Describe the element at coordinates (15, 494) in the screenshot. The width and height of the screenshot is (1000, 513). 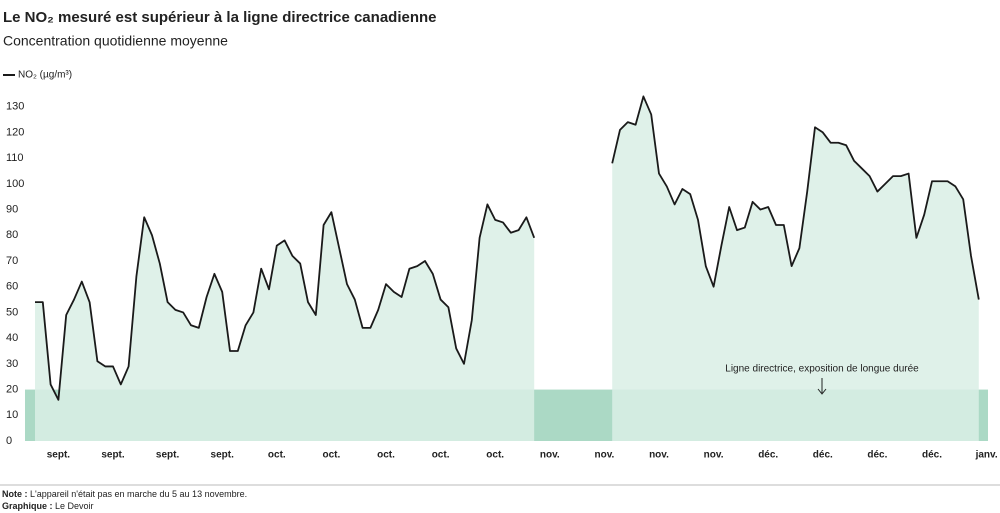
I see `note-label: Note :` at that location.